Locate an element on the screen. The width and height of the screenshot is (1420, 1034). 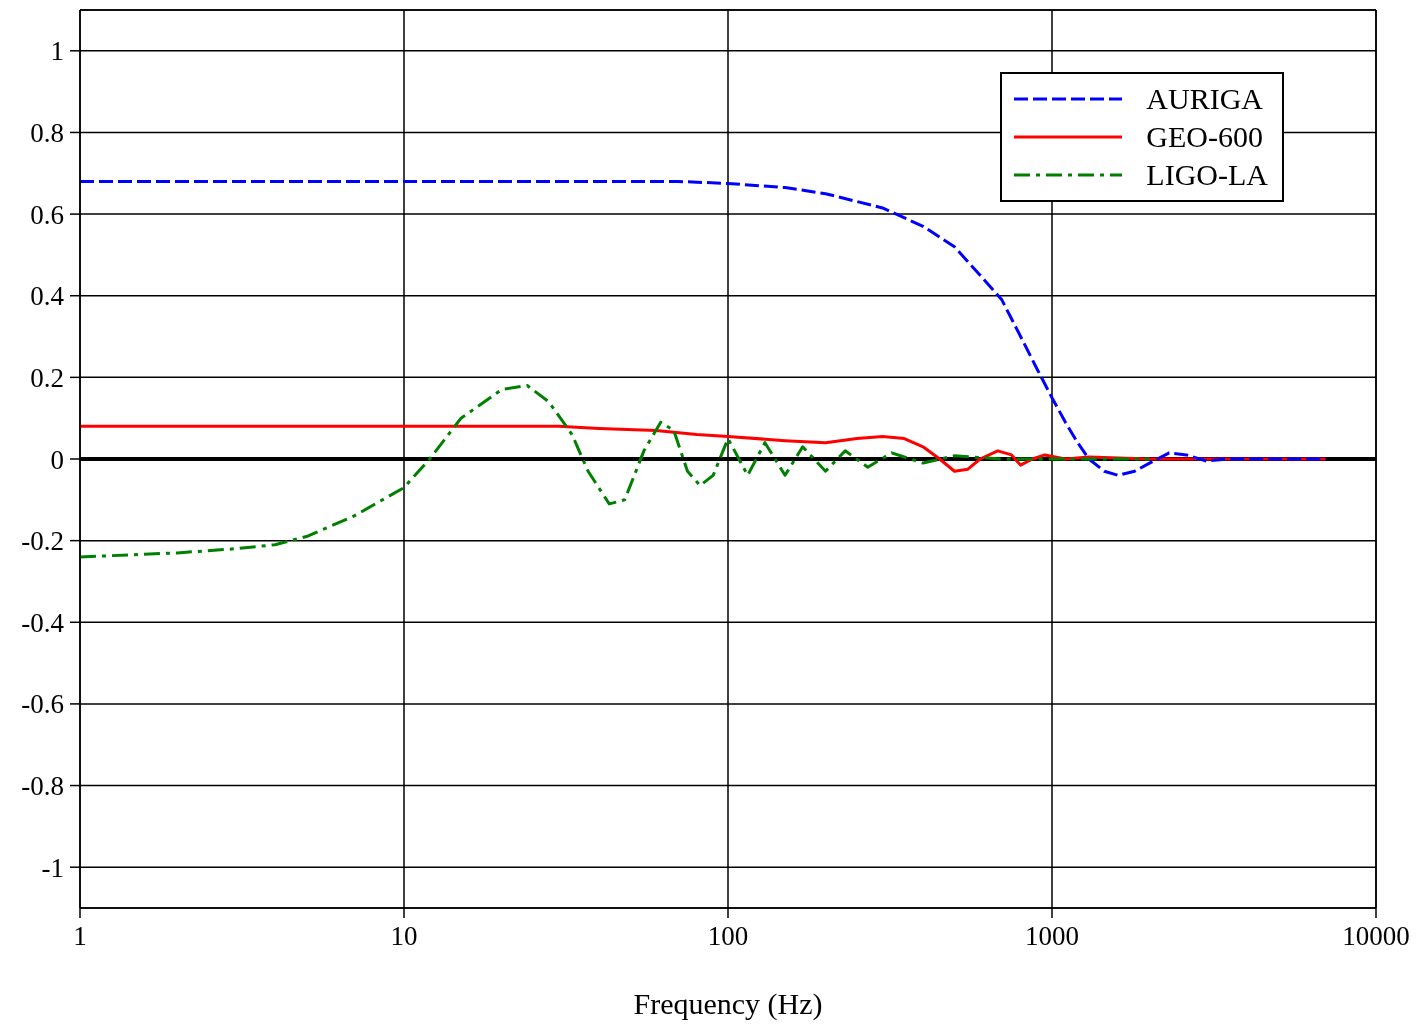
legend-label: LIGO-LA is located at coordinates (1207, 175).